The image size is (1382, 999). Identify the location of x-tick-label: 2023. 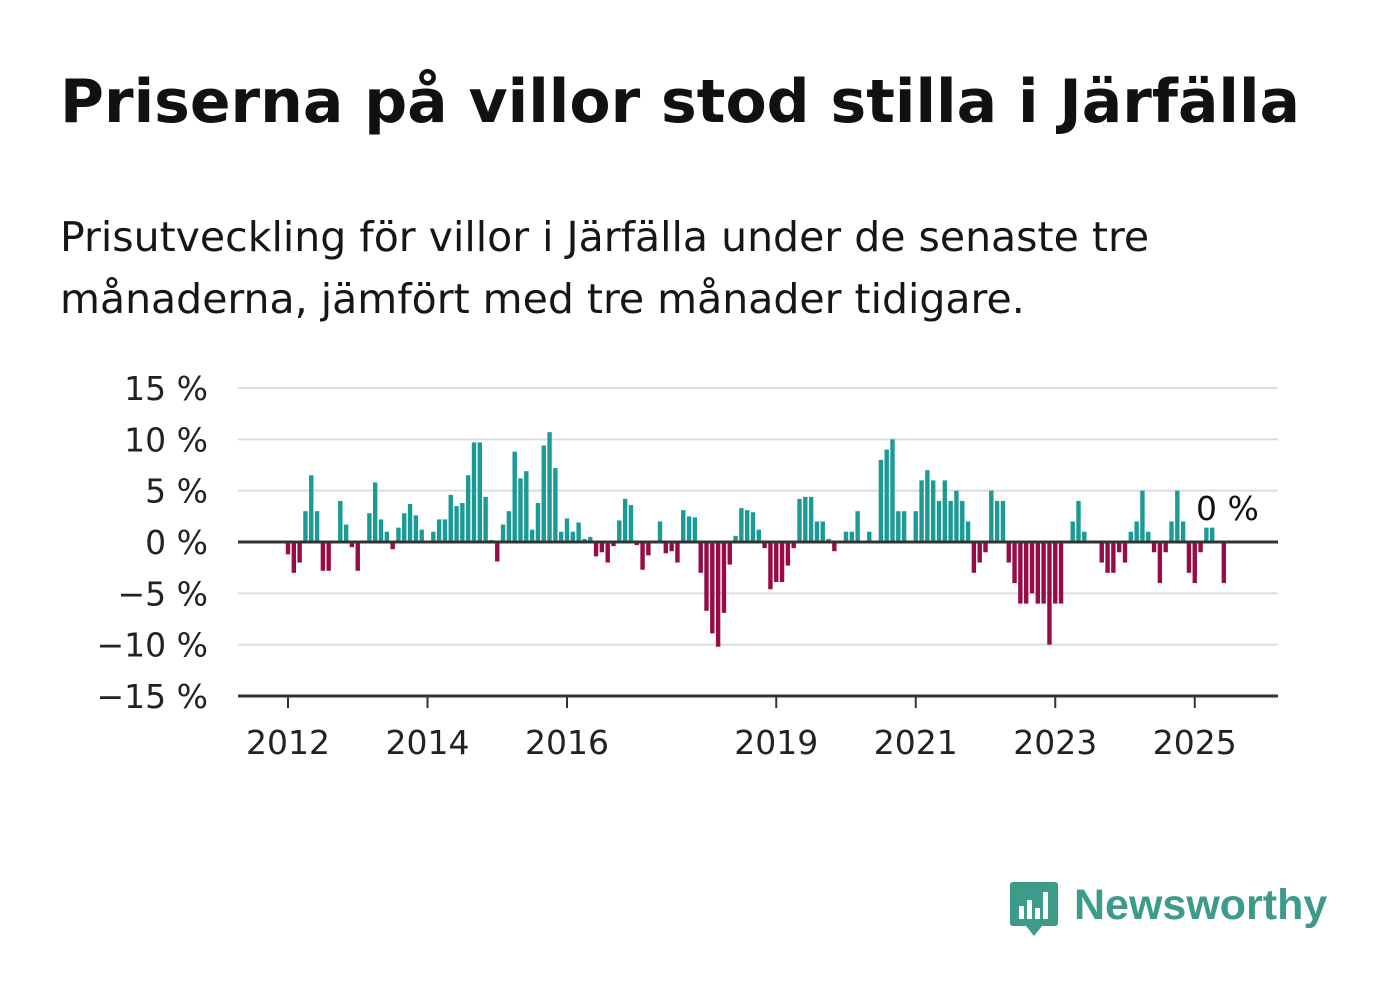
(1055, 742).